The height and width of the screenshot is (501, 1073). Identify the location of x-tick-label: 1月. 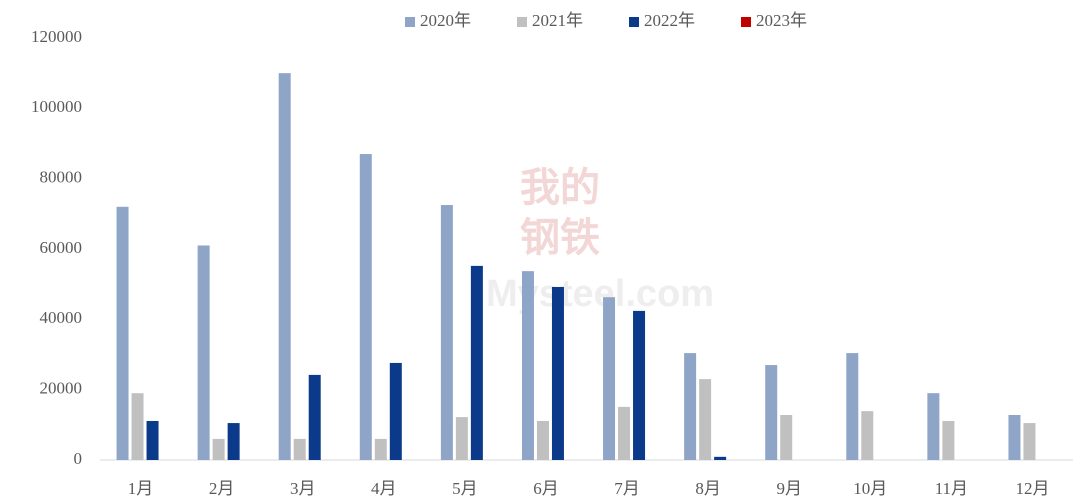
(141, 488).